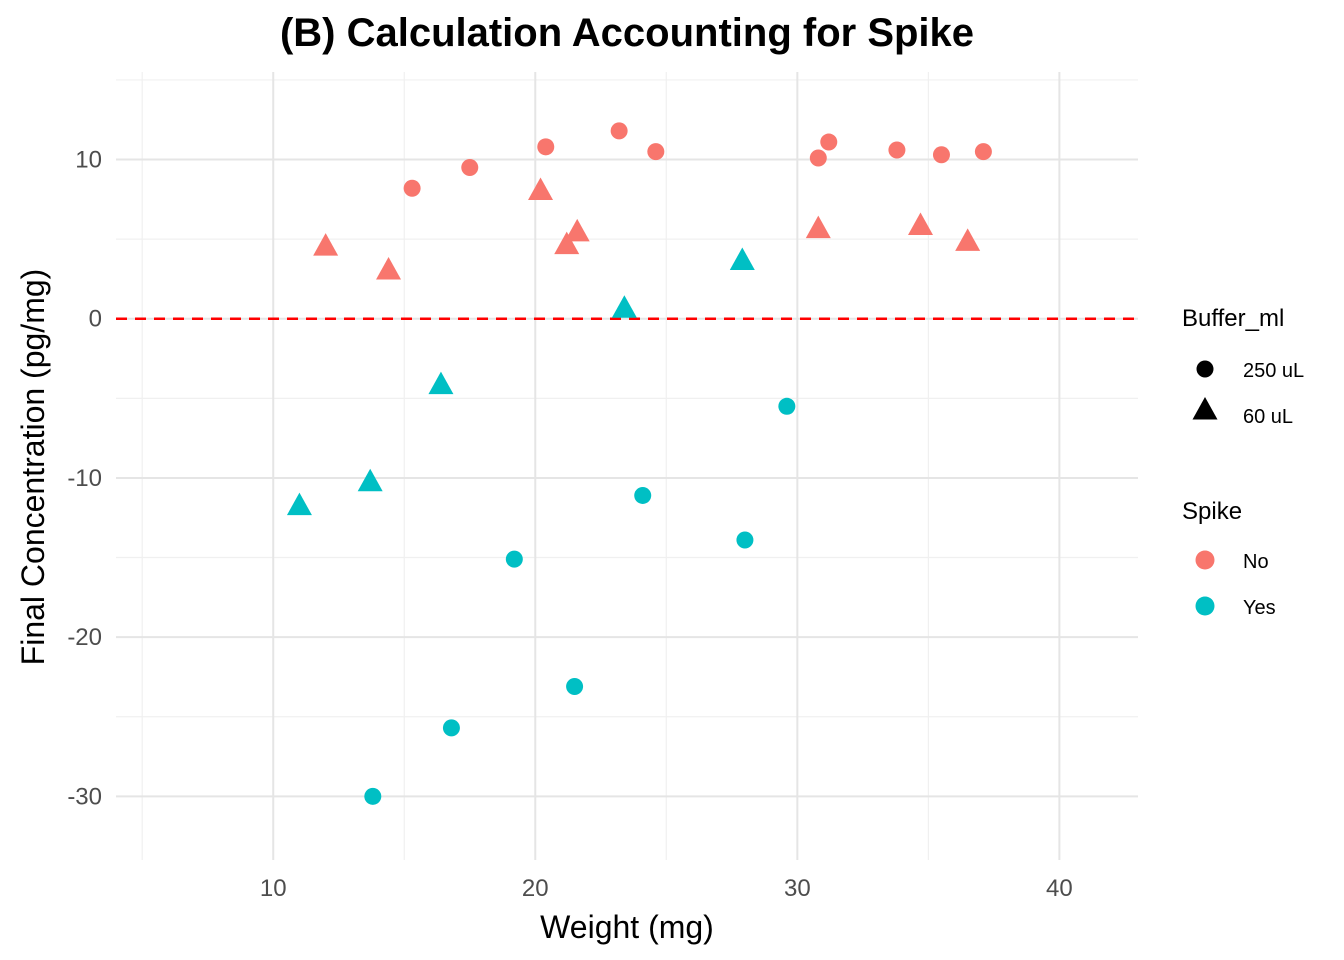  What do you see at coordinates (273, 888) in the screenshot?
I see `x-tick-label: 10` at bounding box center [273, 888].